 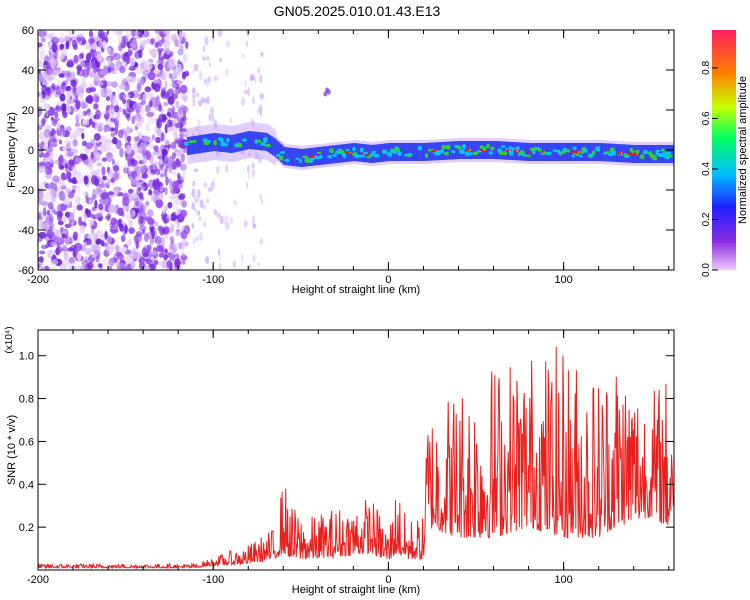 What do you see at coordinates (706, 270) in the screenshot?
I see `colorbar-tick-label: 0.0` at bounding box center [706, 270].